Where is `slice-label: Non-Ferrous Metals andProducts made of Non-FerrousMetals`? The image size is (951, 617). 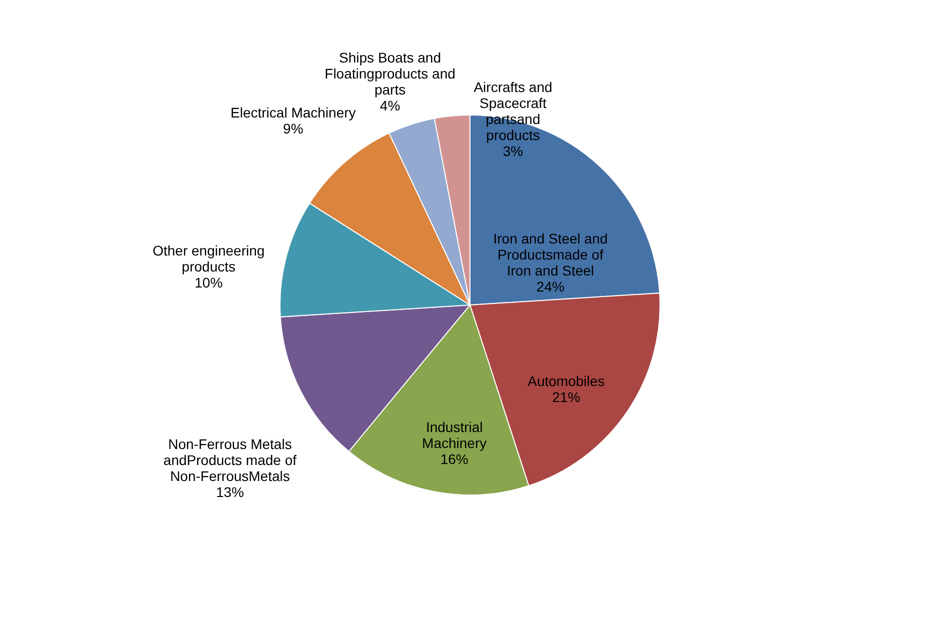
slice-label: Non-Ferrous Metals andProducts made of Non-FerrousMetals is located at coordinates (230, 460).